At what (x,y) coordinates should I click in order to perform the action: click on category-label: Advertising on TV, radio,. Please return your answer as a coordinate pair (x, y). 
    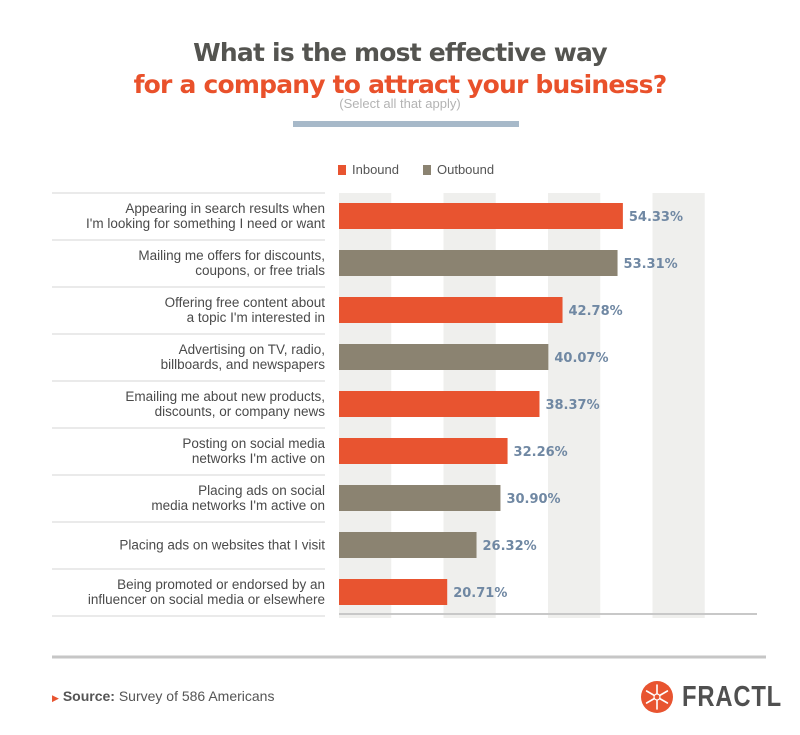
    Looking at the image, I should click on (252, 349).